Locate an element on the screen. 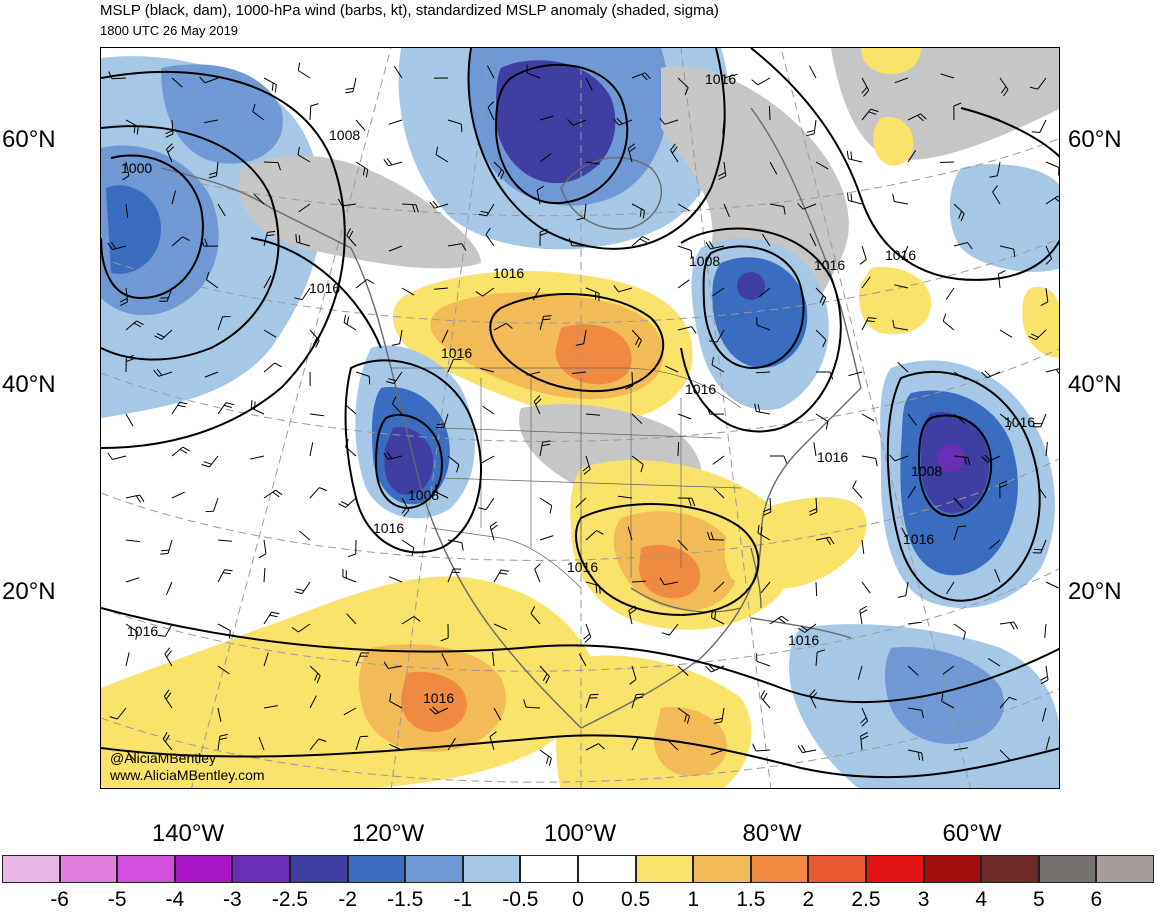 The height and width of the screenshot is (912, 1160). lat-label-60n-left: 60°N is located at coordinates (29, 139).